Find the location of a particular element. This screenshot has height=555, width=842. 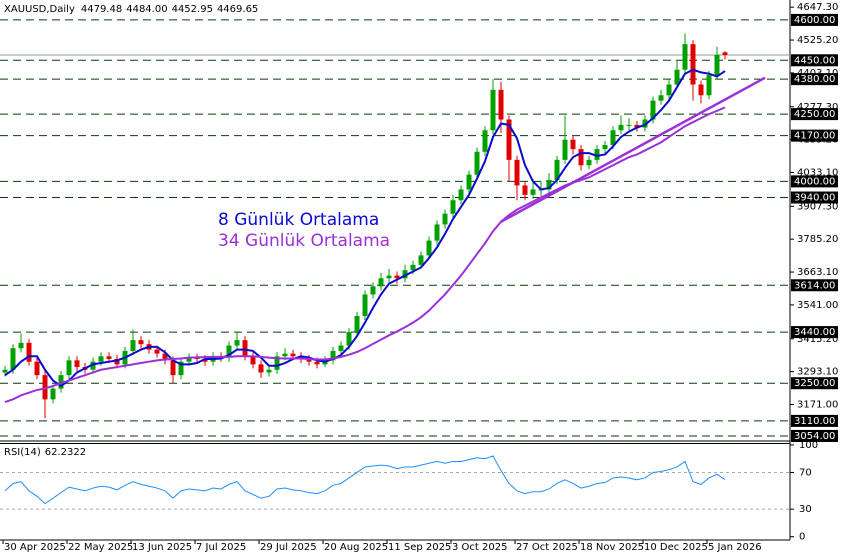

rsi-tick-label: 0 is located at coordinates (802, 537).